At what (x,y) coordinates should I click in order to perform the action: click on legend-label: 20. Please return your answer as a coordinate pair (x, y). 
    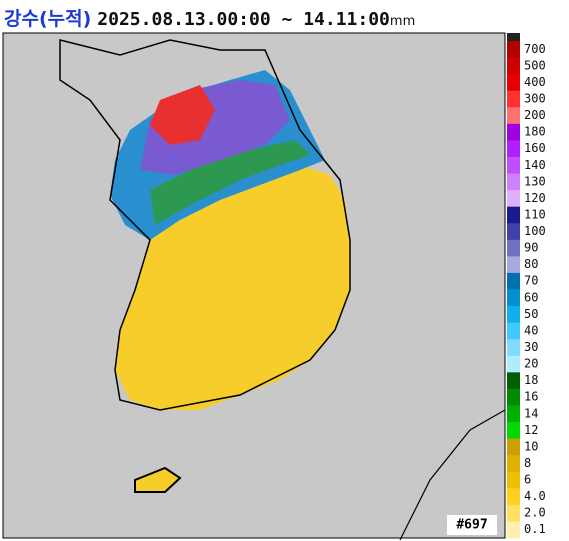
    Looking at the image, I should click on (531, 364).